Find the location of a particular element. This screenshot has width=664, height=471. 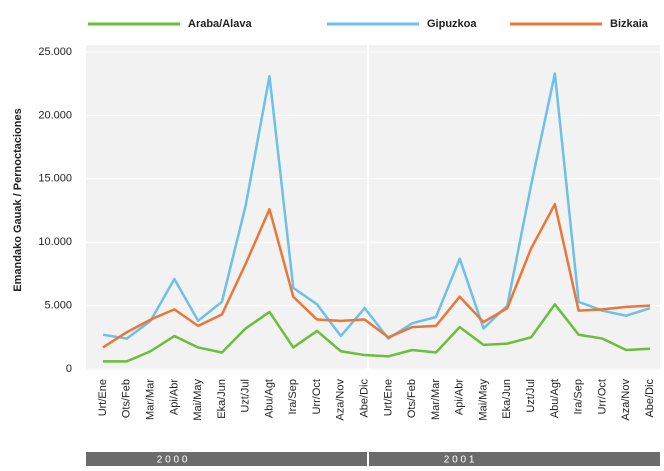

year-label: 2 0 0 1 is located at coordinates (459, 460).